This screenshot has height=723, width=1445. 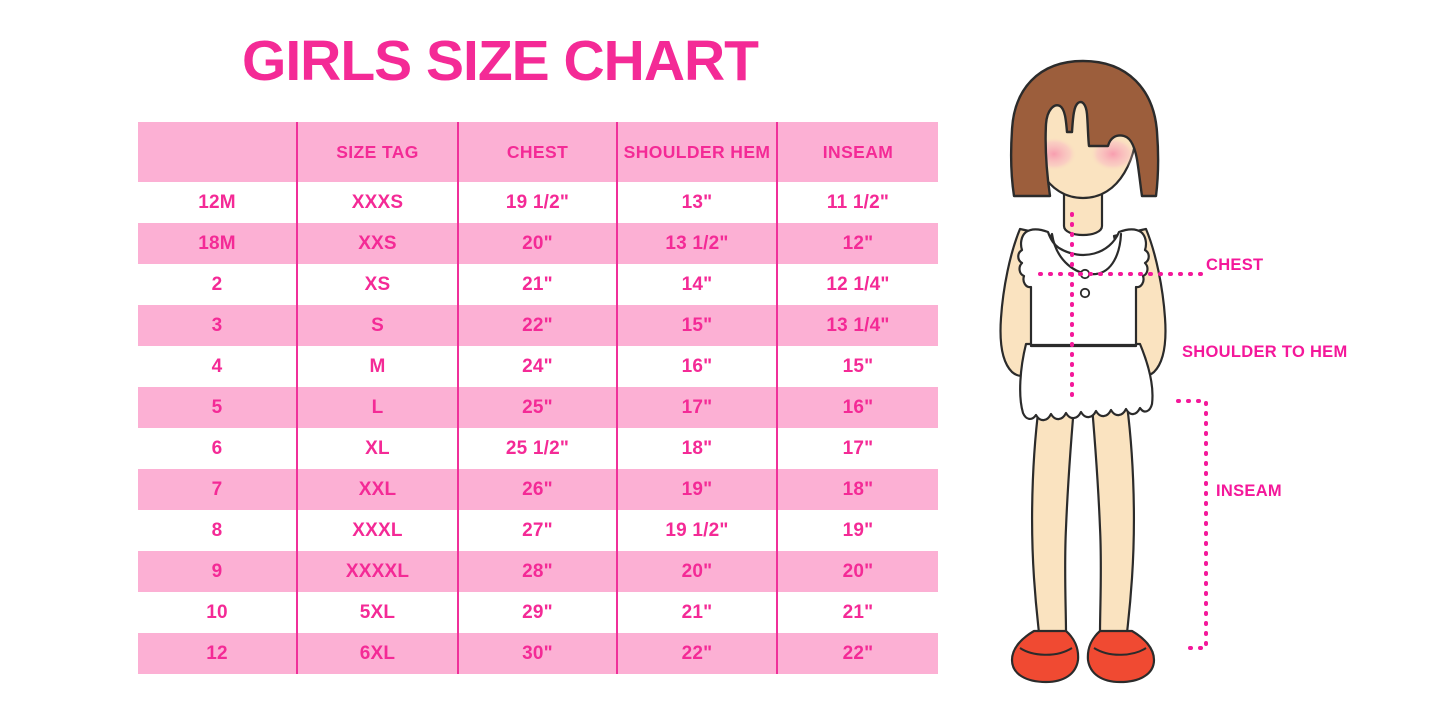 I want to click on cell-chest: 20", so click(x=538, y=243).